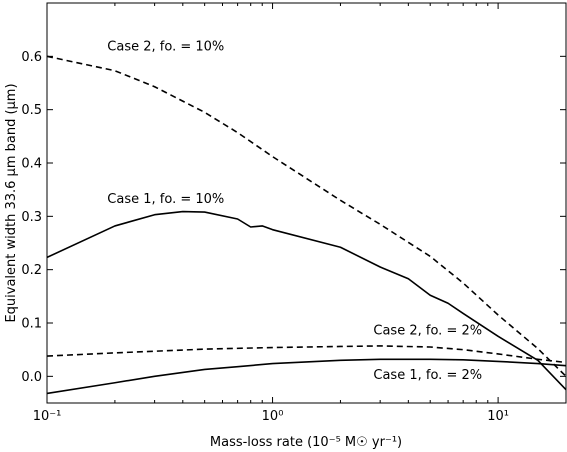 Image resolution: width=567 pixels, height=452 pixels. What do you see at coordinates (31, 377) in the screenshot?
I see `y-tick-label: 0.0` at bounding box center [31, 377].